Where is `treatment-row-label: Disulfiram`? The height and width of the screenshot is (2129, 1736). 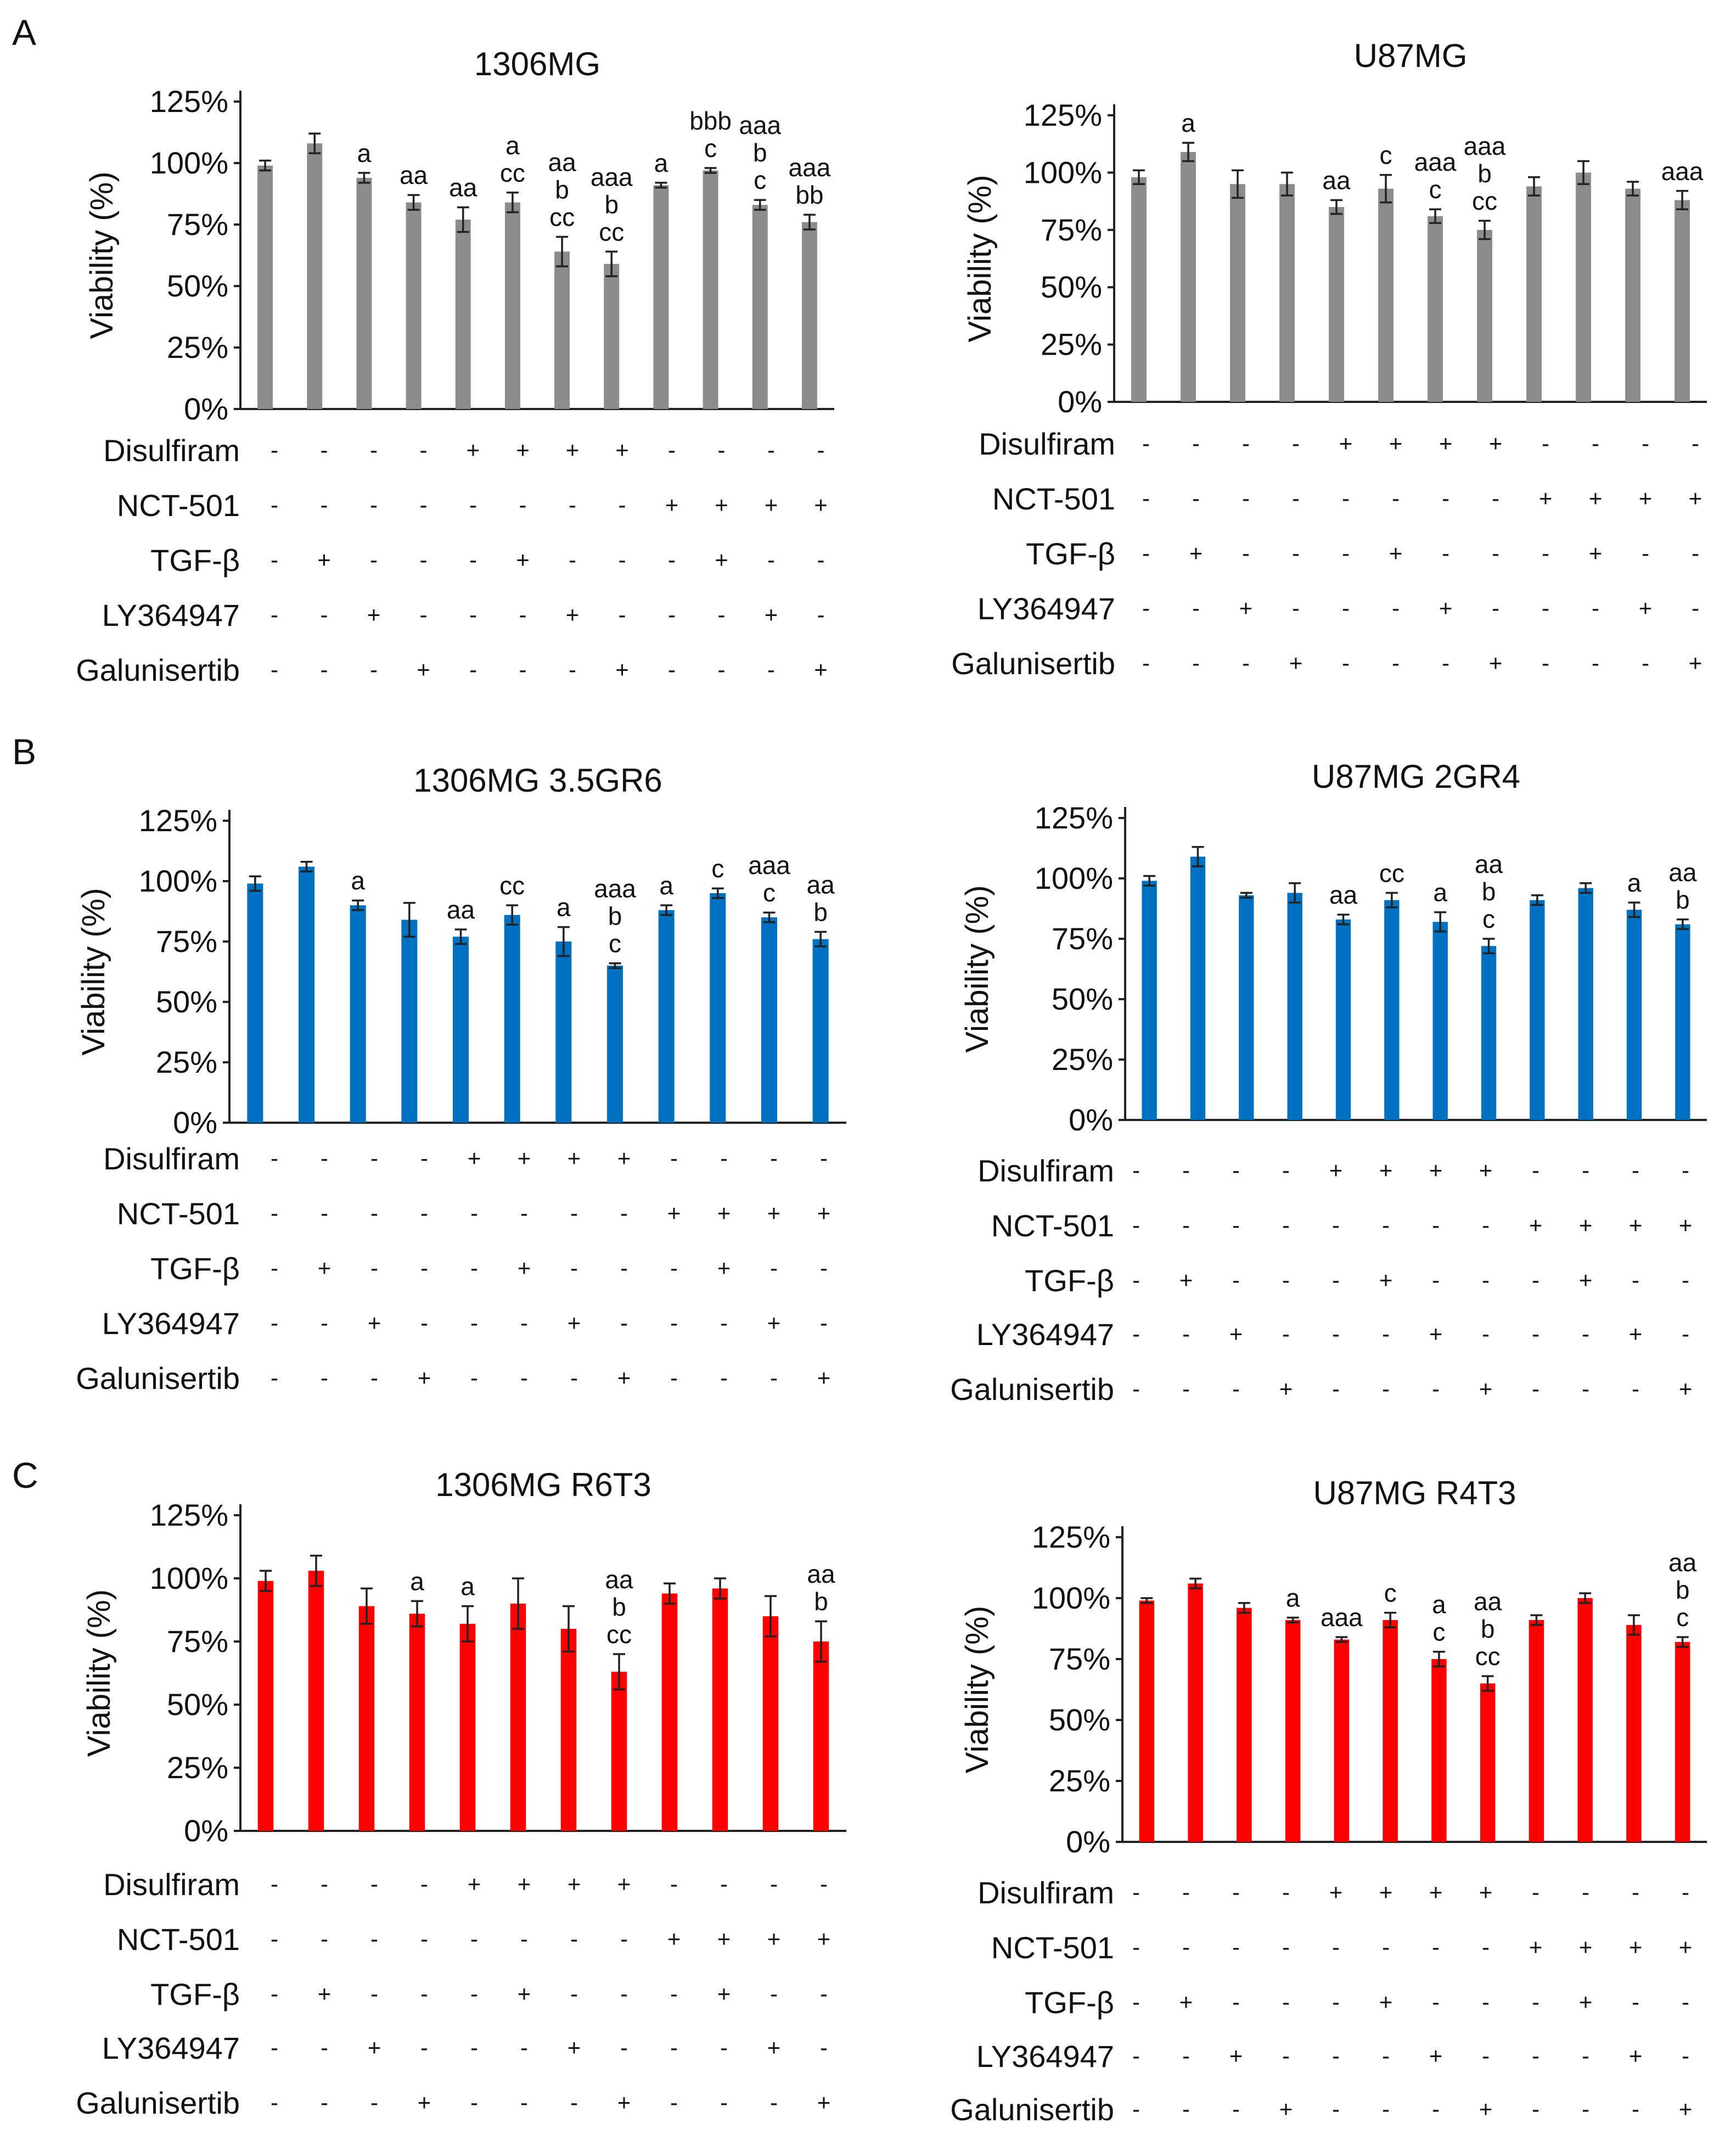
treatment-row-label: Disulfiram is located at coordinates (1047, 444).